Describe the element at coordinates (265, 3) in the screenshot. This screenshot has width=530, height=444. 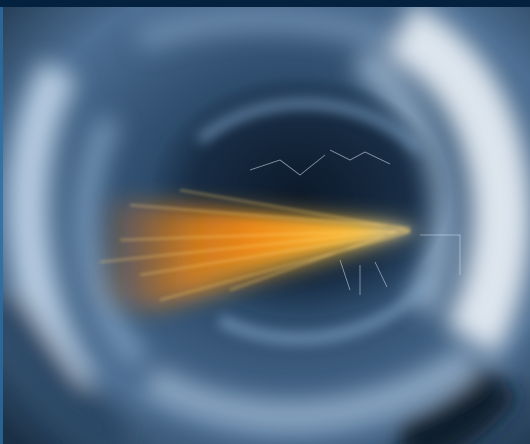
I see `top-border` at that location.